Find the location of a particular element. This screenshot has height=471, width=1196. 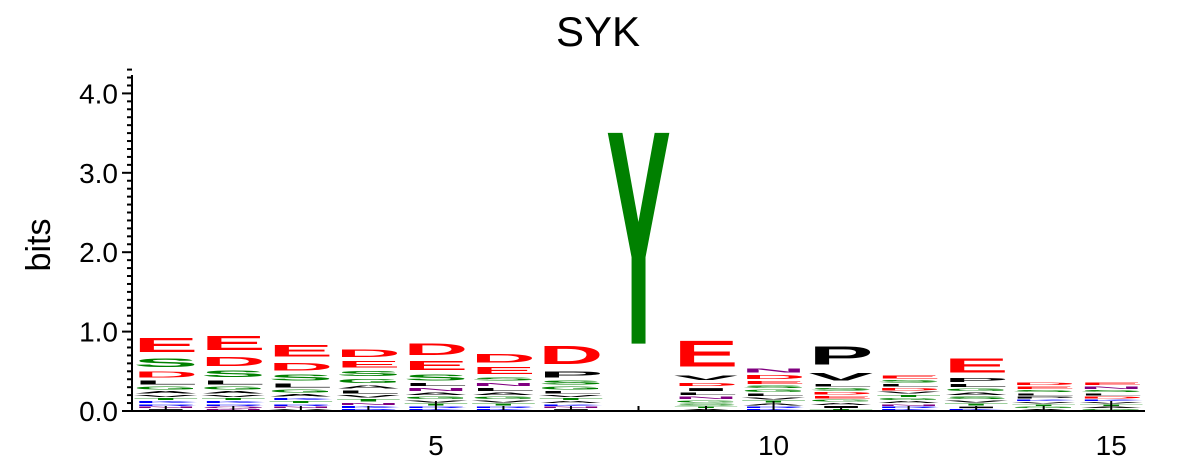

logo-letter-N-pos-6: N is located at coordinates (503, 385).